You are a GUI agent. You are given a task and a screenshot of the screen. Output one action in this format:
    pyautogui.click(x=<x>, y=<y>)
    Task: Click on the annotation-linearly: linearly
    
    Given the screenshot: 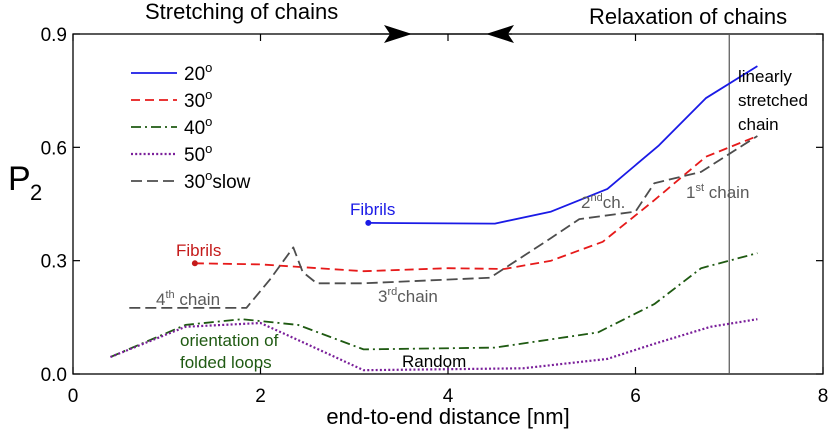 What is the action you would take?
    pyautogui.click(x=765, y=76)
    